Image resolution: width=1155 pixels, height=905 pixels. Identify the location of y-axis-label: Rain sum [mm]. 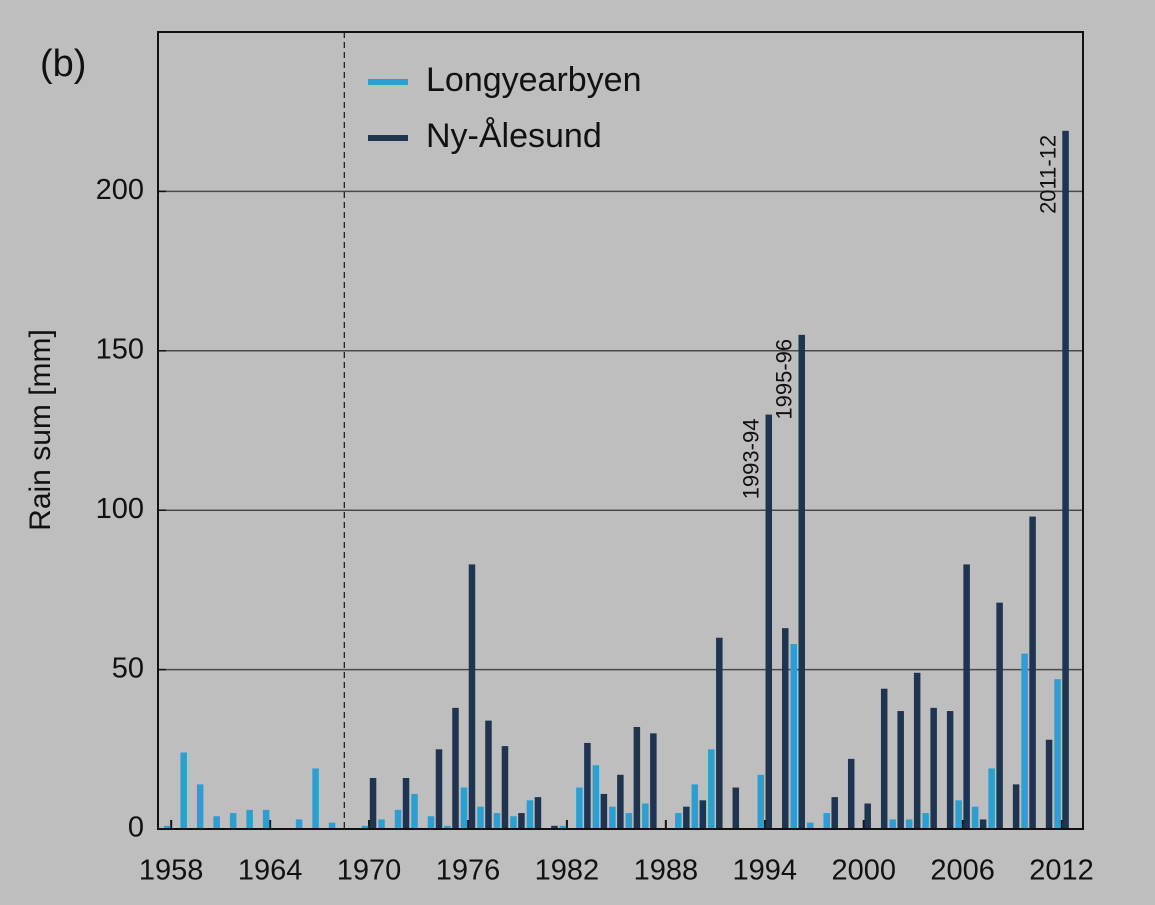
(40, 430).